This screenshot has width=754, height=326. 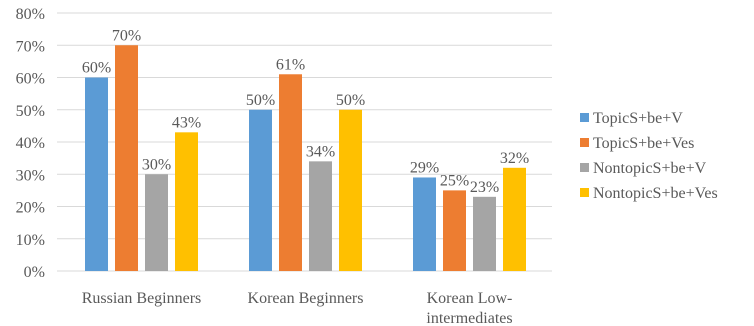 What do you see at coordinates (650, 168) in the screenshot?
I see `legend-label: NontopicS+be+V` at bounding box center [650, 168].